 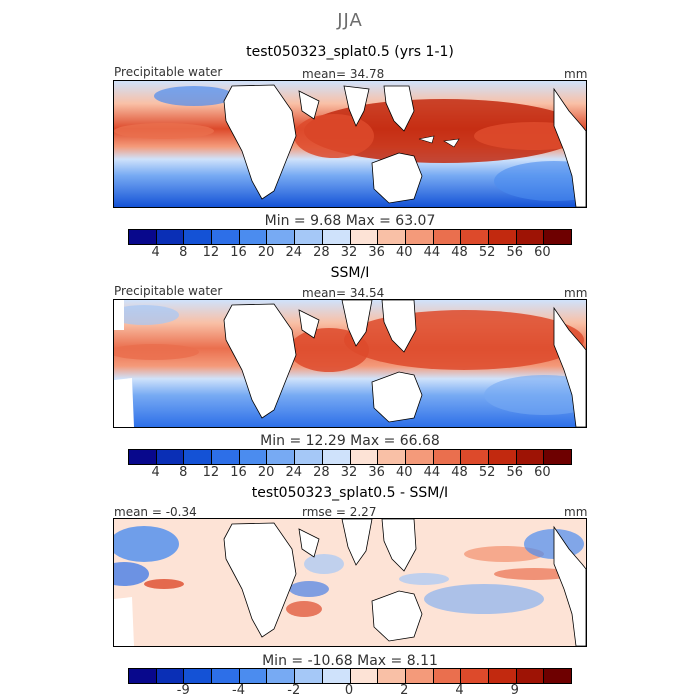 I want to click on panel-2-colorbar, so click(x=350, y=457).